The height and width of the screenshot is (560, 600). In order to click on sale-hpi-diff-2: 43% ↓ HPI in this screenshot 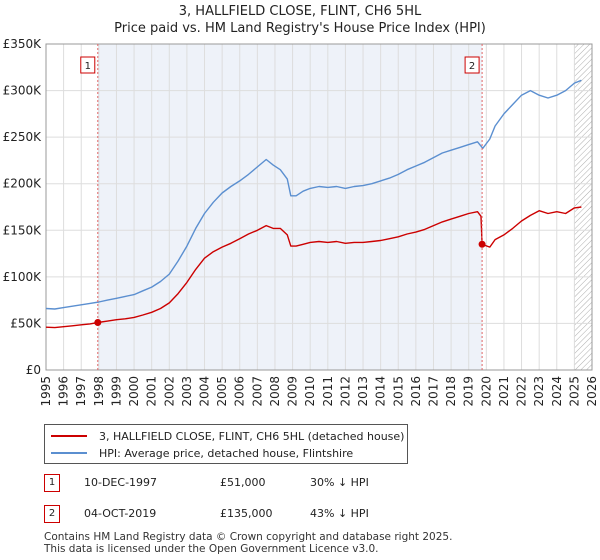, I will do `click(339, 513)`.